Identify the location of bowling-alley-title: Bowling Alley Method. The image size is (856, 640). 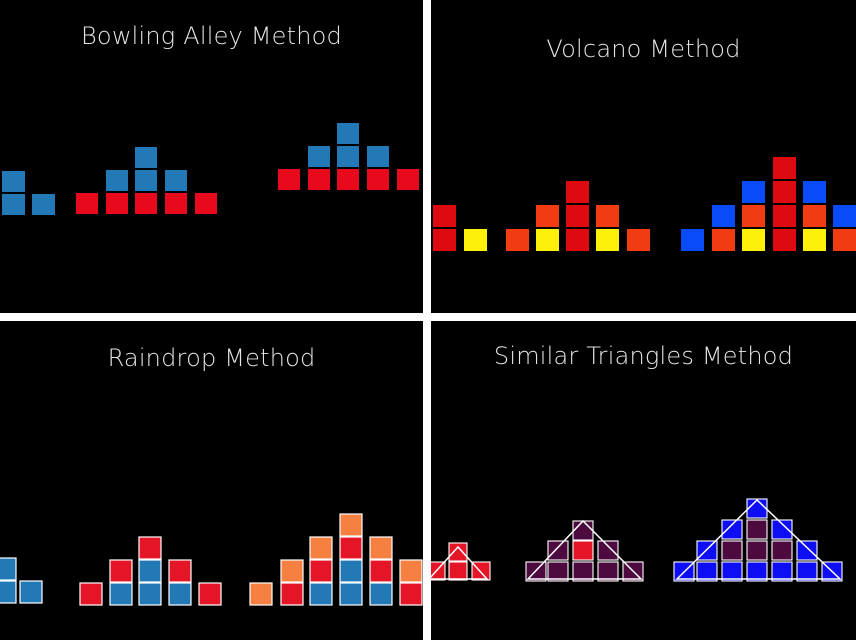
(211, 36).